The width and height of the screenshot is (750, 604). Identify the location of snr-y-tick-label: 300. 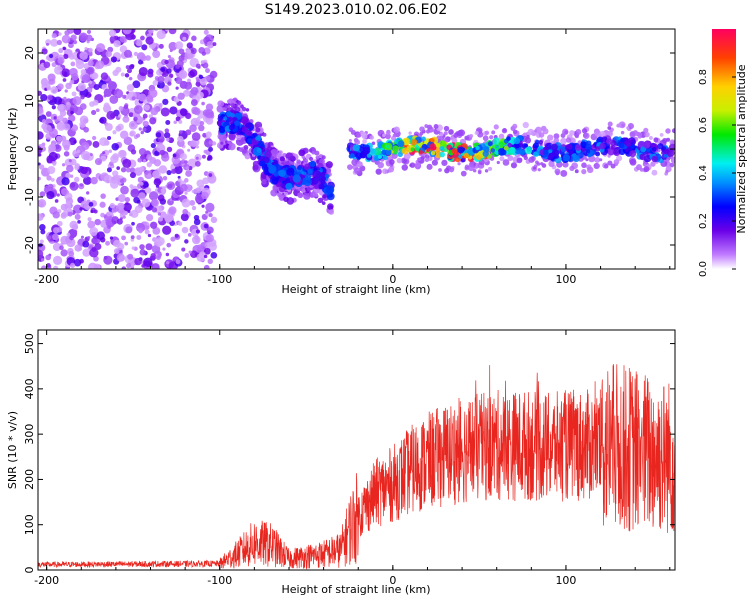
(29, 434).